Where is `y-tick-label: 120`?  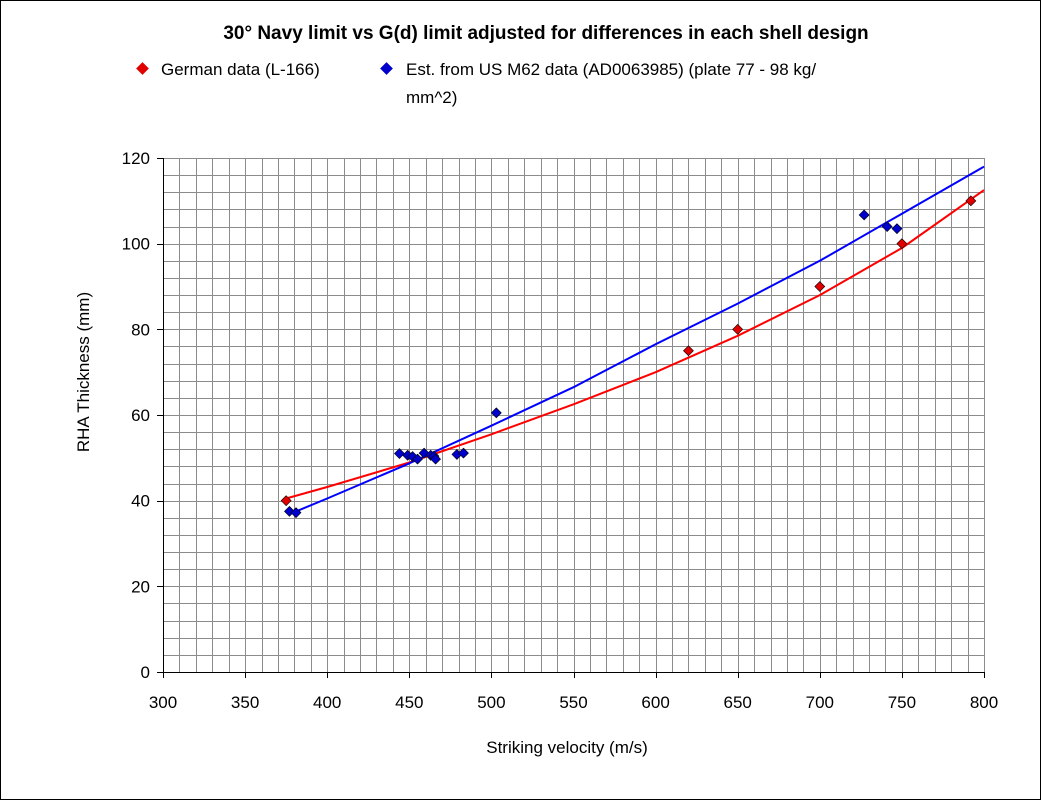 y-tick-label: 120 is located at coordinates (136, 158).